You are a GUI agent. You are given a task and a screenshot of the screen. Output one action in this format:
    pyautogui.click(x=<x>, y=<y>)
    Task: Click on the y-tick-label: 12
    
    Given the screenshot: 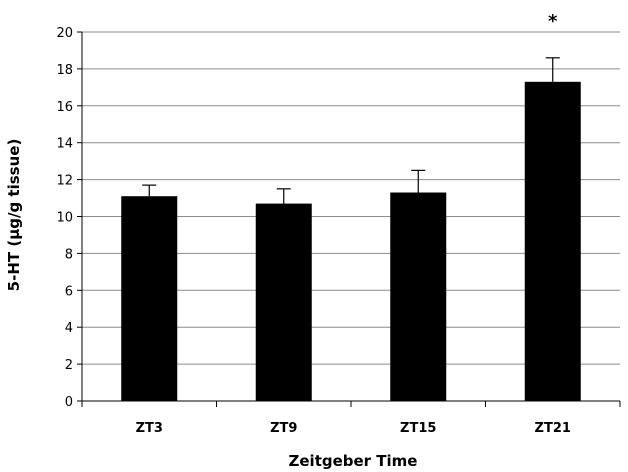 What is the action you would take?
    pyautogui.click(x=64, y=181)
    